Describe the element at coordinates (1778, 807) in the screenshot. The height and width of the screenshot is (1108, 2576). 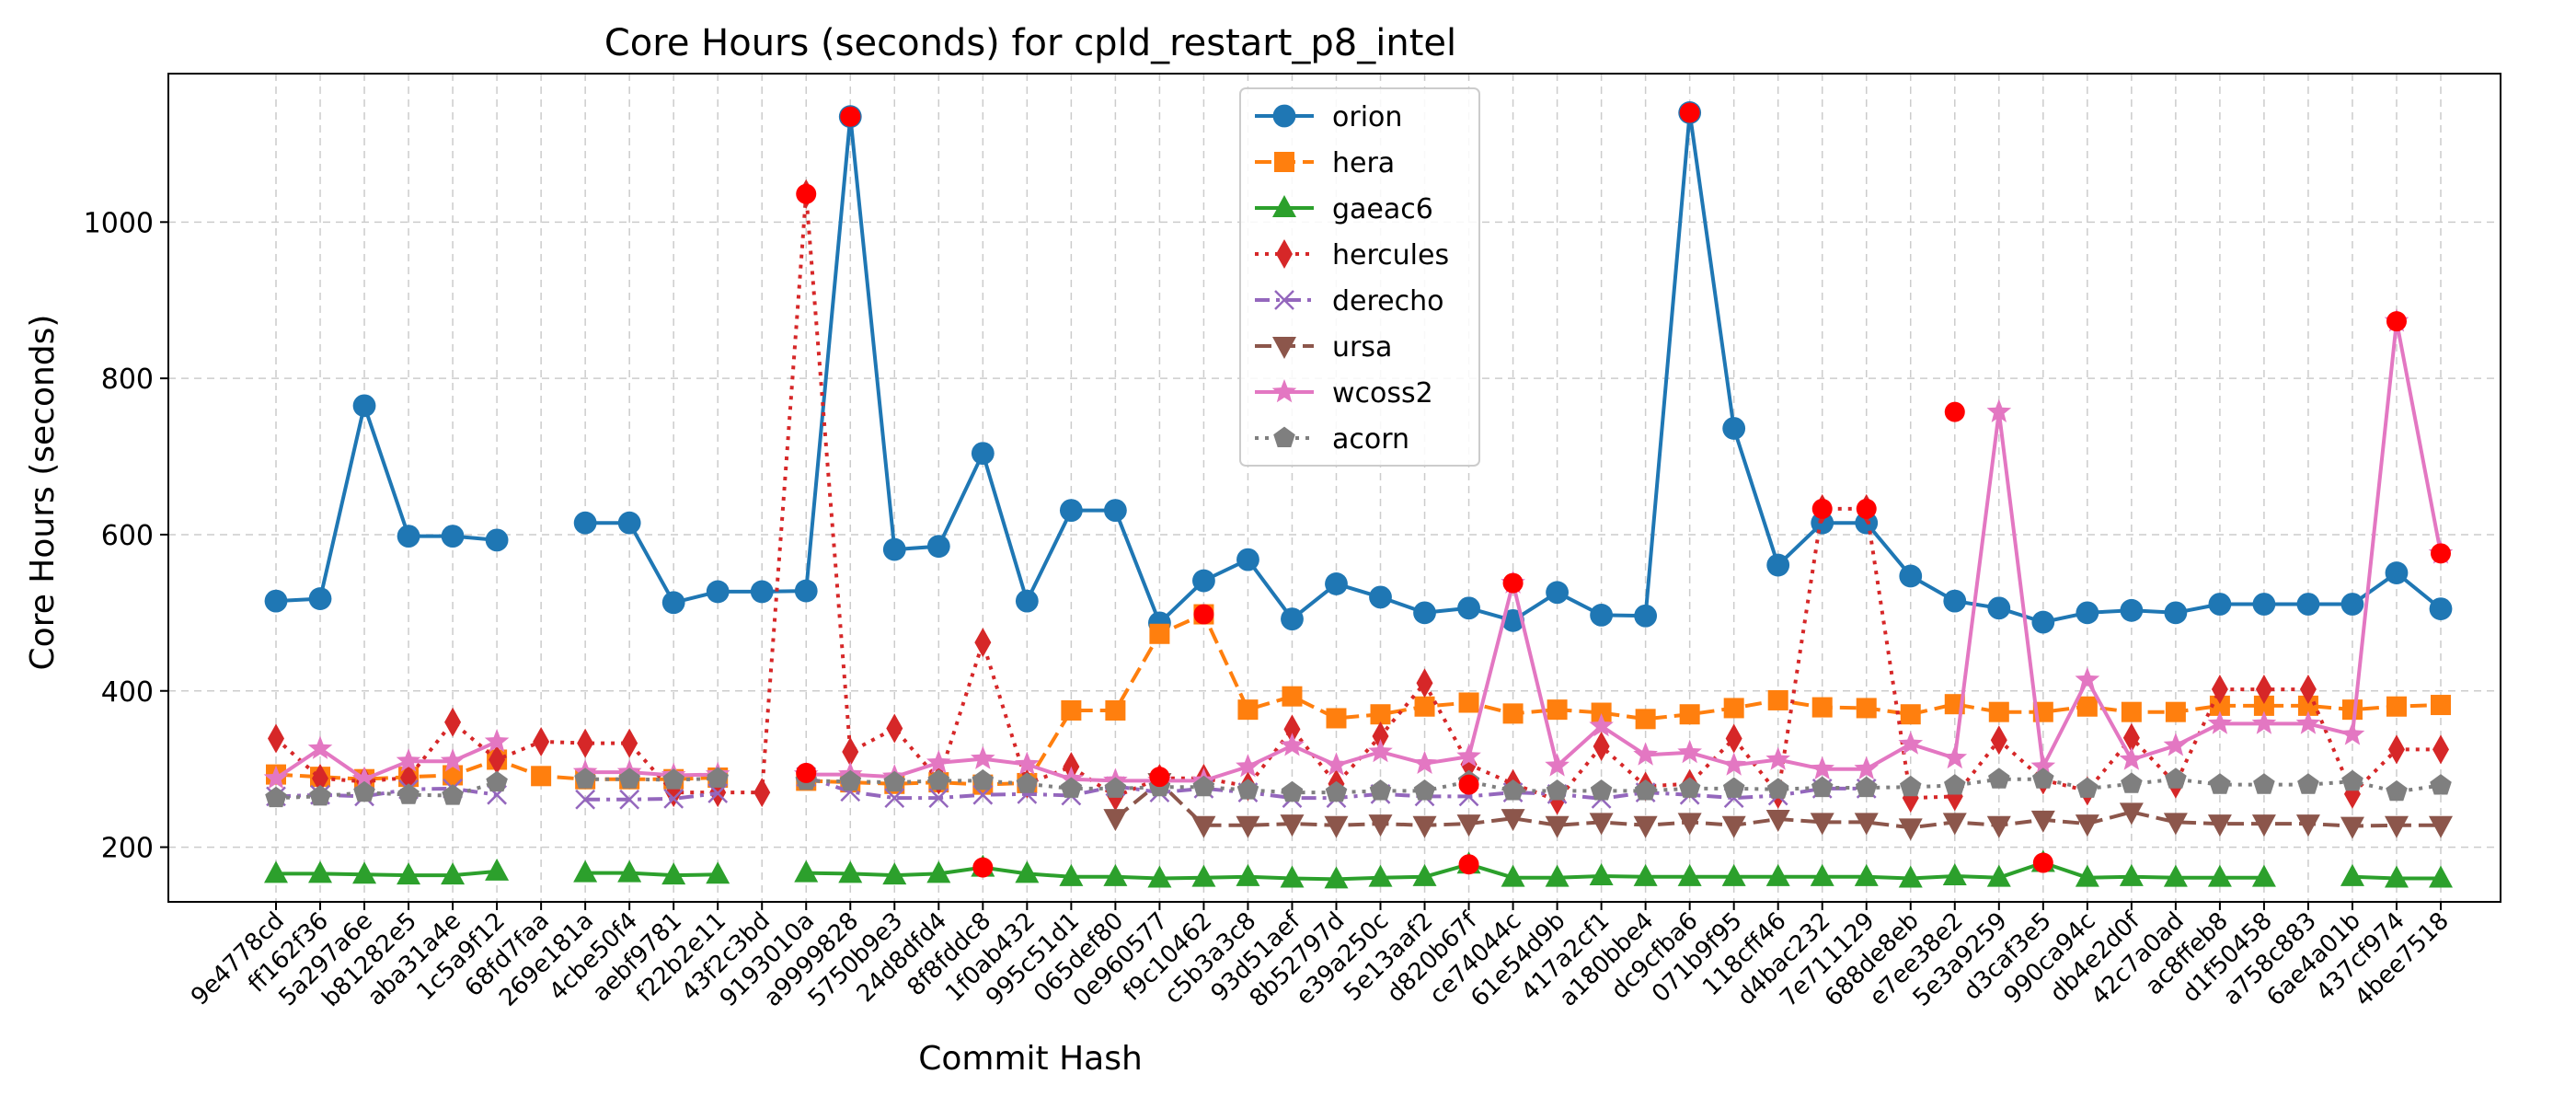
I see `series-ursa` at that location.